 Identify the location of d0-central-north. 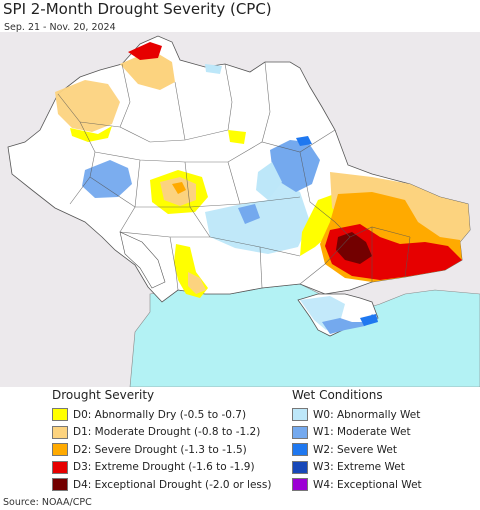
(237, 137).